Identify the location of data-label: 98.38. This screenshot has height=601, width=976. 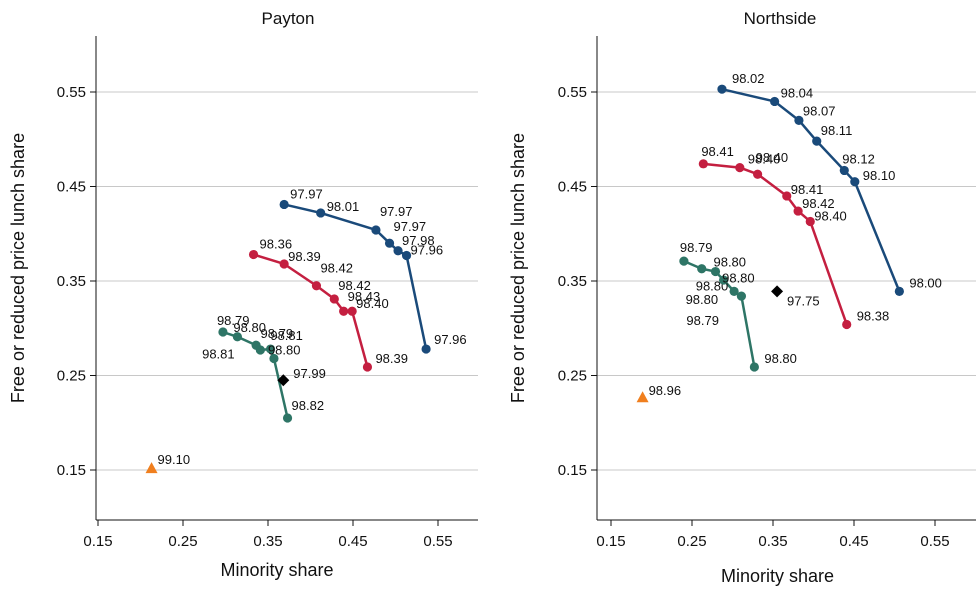
(873, 315).